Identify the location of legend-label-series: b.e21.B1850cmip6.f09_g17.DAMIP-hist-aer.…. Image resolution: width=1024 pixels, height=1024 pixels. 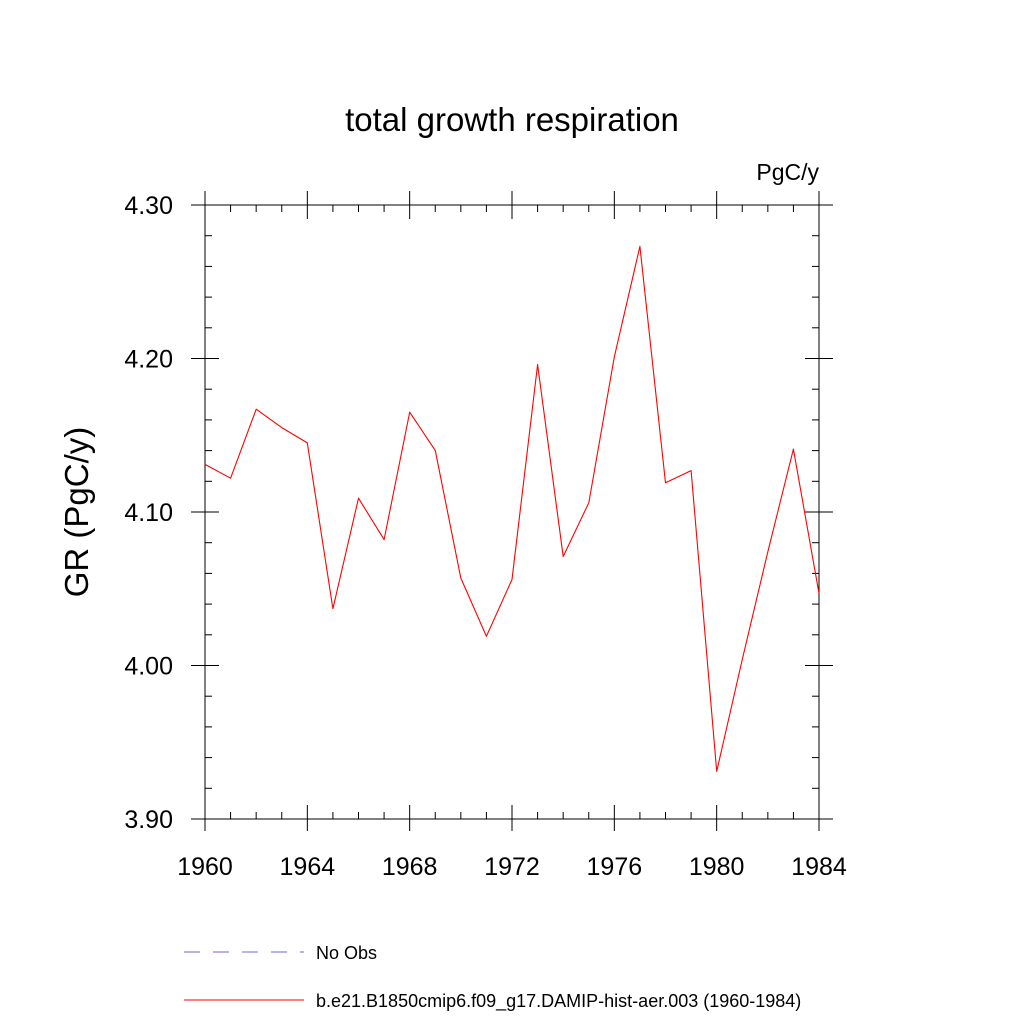
(558, 1001).